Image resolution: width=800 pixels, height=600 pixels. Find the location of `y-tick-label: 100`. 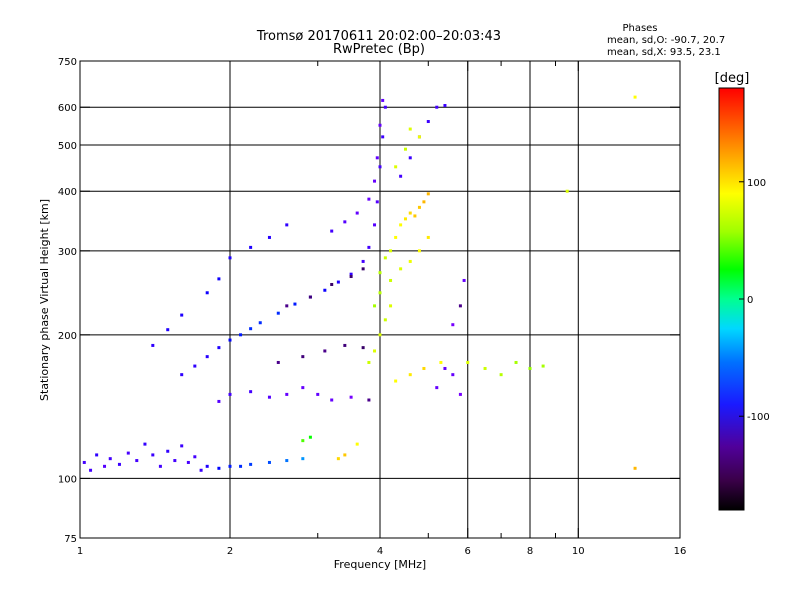

y-tick-label: 100 is located at coordinates (67, 479).